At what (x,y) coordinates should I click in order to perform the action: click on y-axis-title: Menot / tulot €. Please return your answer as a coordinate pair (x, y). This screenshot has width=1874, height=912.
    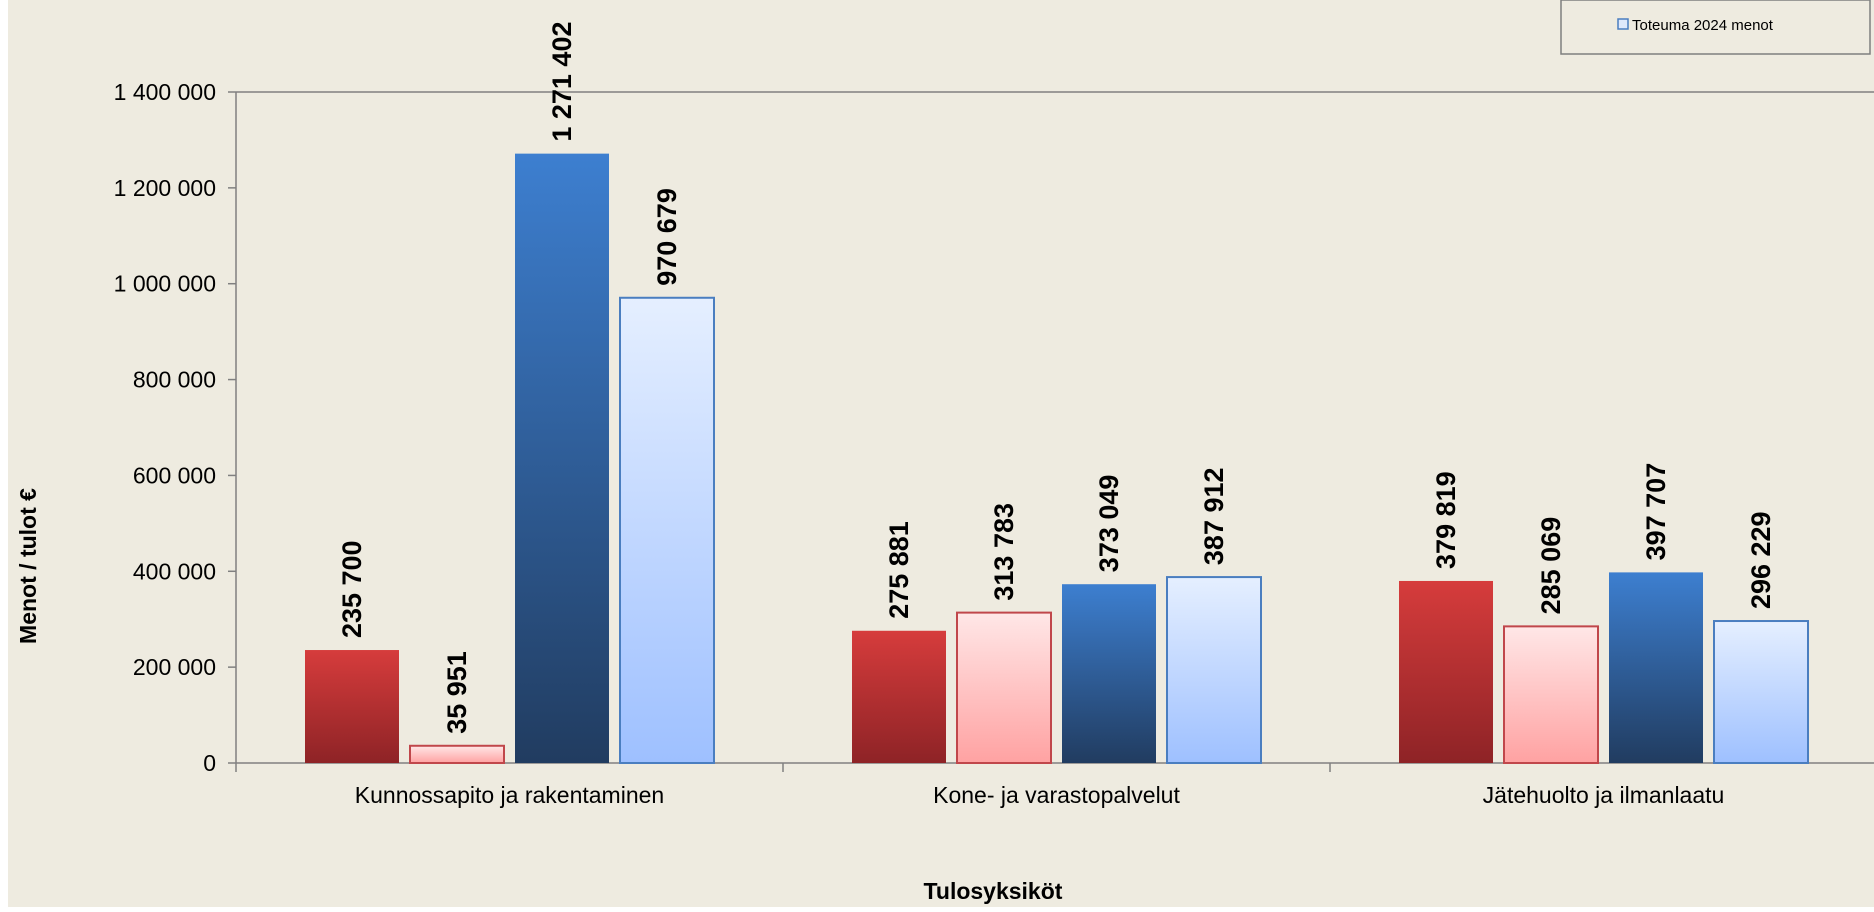
    Looking at the image, I should click on (28, 566).